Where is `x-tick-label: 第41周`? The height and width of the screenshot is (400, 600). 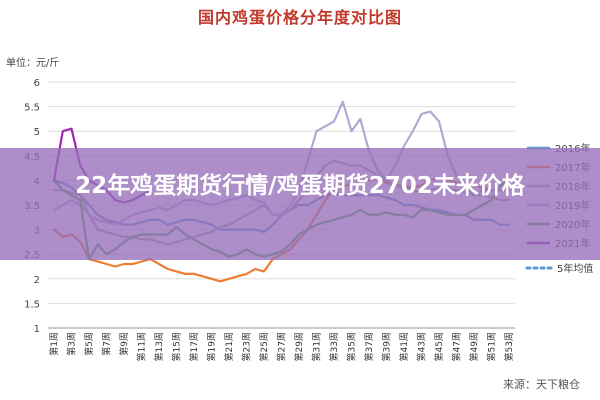
x-tick-label: 第41周 is located at coordinates (404, 346).